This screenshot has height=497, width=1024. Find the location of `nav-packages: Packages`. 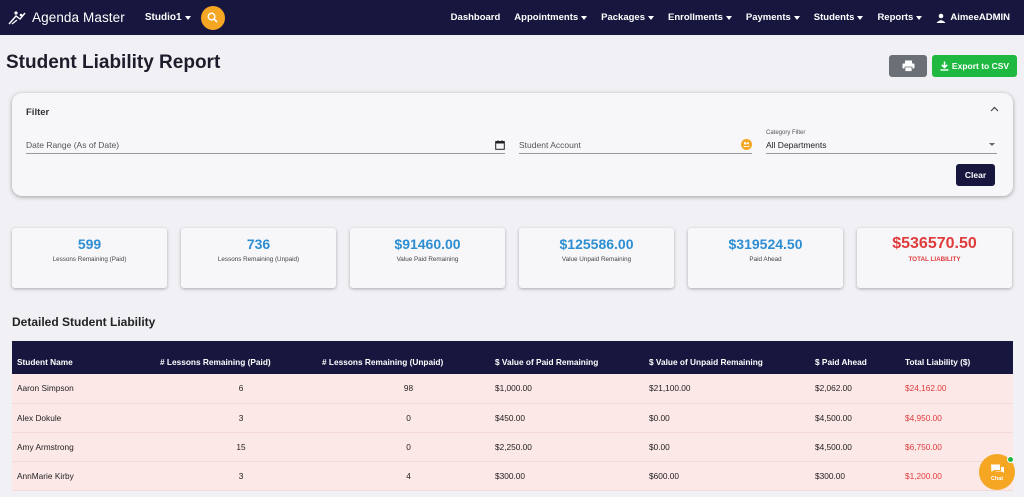

nav-packages: Packages is located at coordinates (627, 17).